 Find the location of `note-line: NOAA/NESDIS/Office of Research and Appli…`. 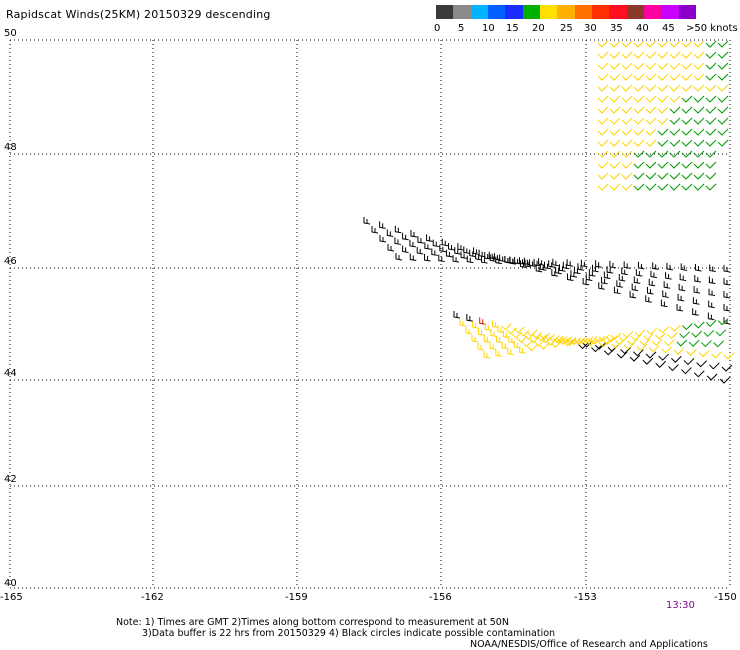

note-line: NOAA/NESDIS/Office of Research and Appli… is located at coordinates (589, 644).